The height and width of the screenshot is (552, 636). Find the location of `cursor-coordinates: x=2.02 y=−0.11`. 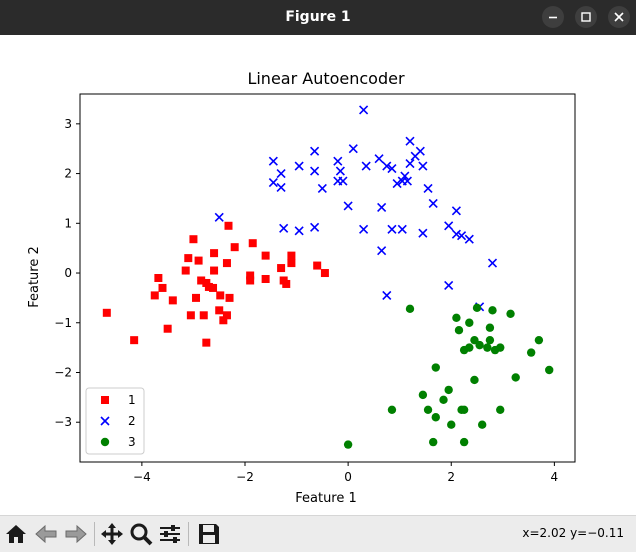

cursor-coordinates: x=2.02 y=−0.11 is located at coordinates (573, 533).